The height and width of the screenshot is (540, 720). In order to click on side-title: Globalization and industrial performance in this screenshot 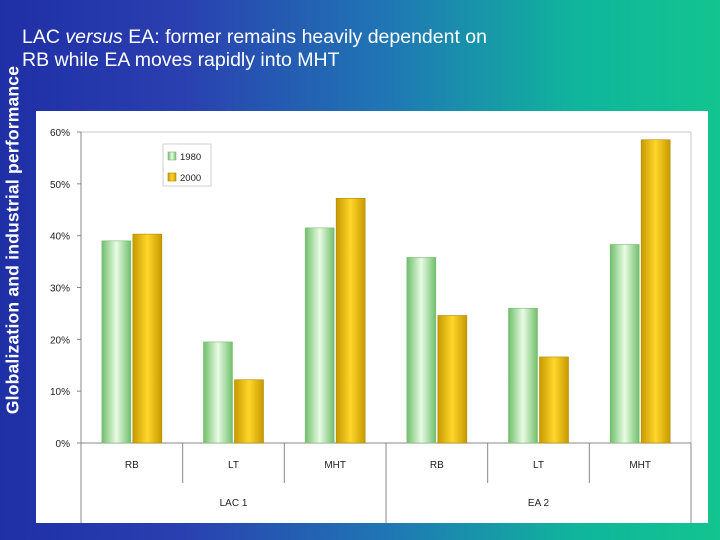, I will do `click(13, 240)`.